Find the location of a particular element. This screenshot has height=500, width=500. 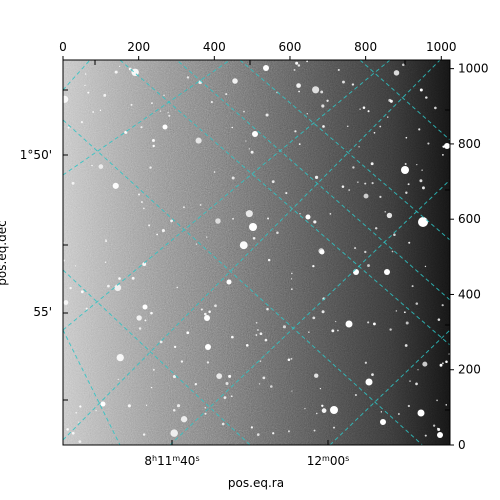

y-tick-label: 1000 is located at coordinates (473, 69).